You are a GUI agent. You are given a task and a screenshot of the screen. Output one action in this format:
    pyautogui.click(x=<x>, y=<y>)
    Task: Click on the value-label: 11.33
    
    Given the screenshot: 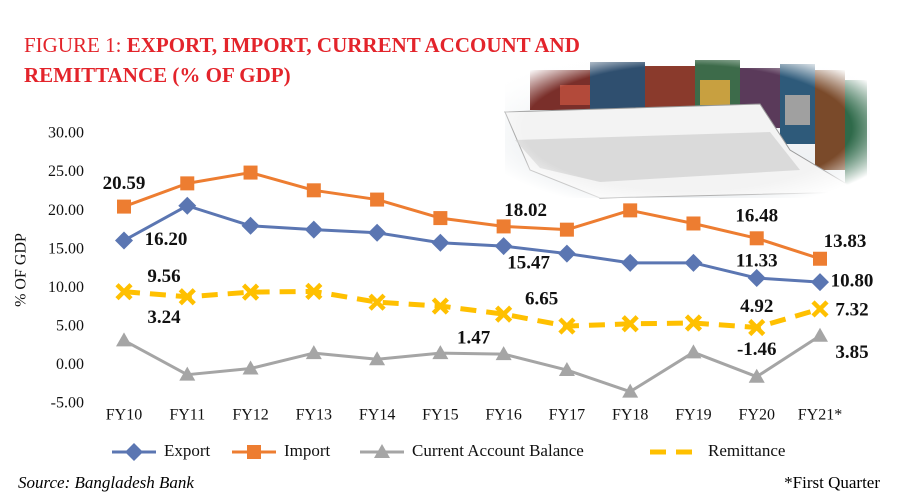 What is the action you would take?
    pyautogui.click(x=757, y=260)
    